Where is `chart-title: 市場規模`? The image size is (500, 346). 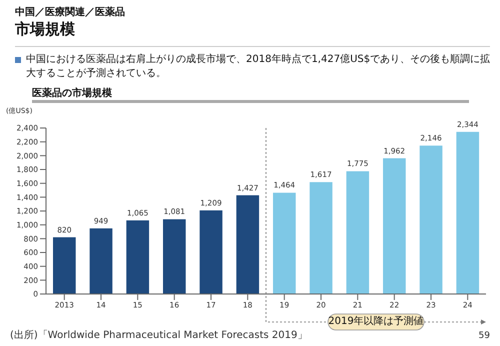 chart-title: 市場規模 is located at coordinates (45, 29).